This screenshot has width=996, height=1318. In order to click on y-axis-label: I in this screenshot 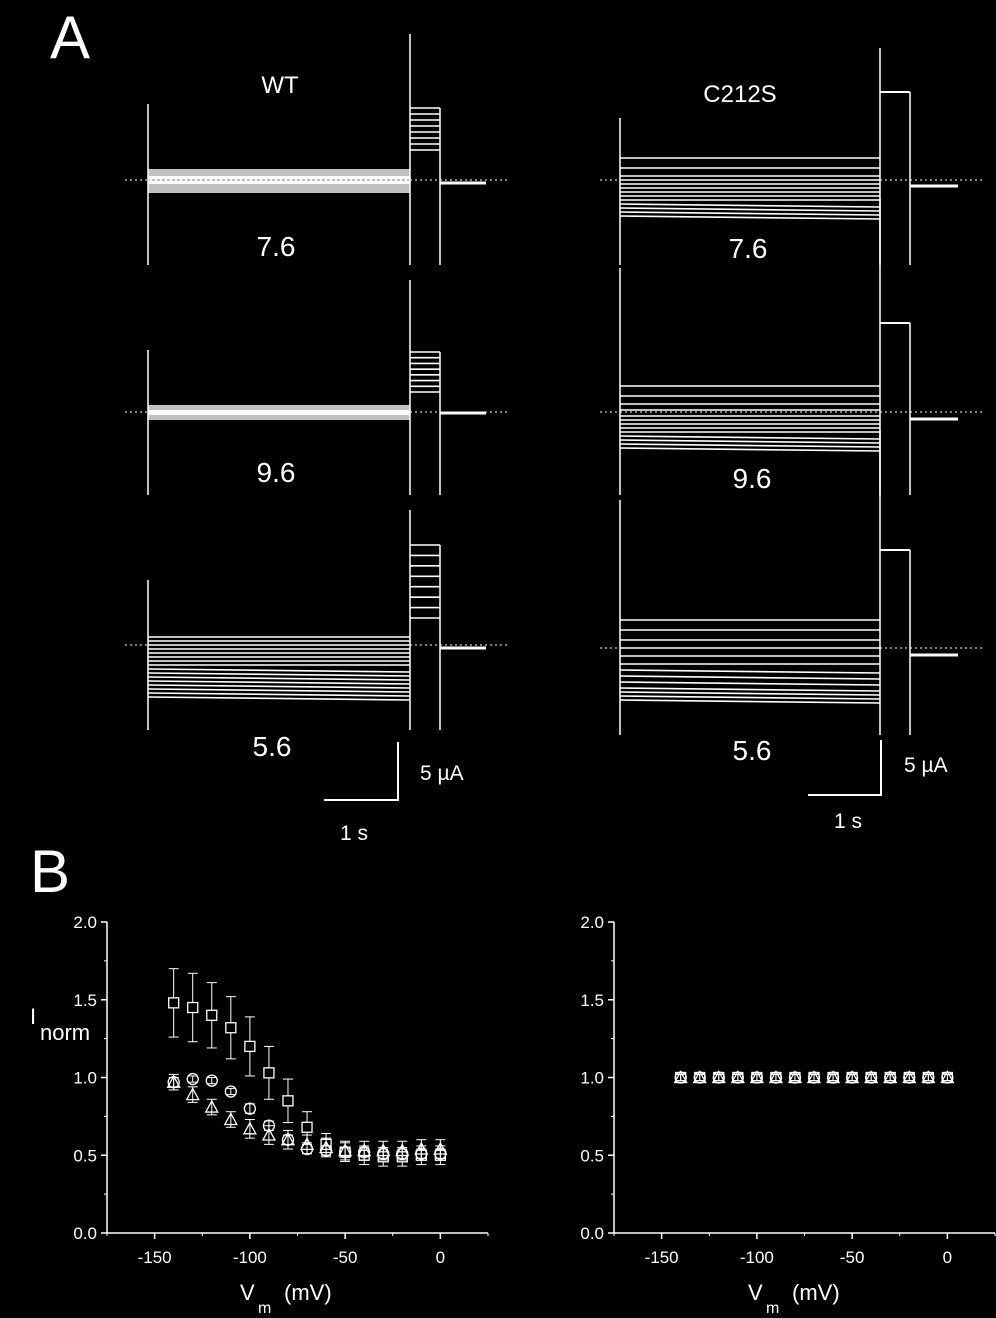, I will do `click(33, 1016)`.